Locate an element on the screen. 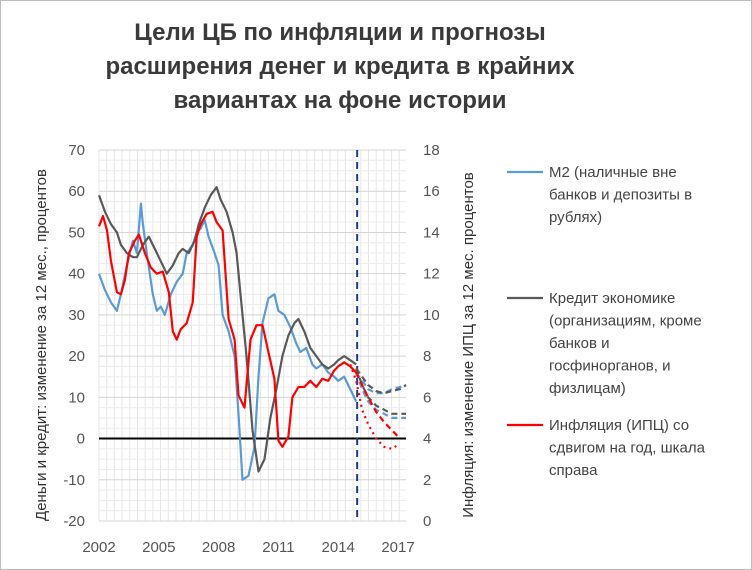 This screenshot has height=570, width=752. y-tick-right: 4 is located at coordinates (427, 439).